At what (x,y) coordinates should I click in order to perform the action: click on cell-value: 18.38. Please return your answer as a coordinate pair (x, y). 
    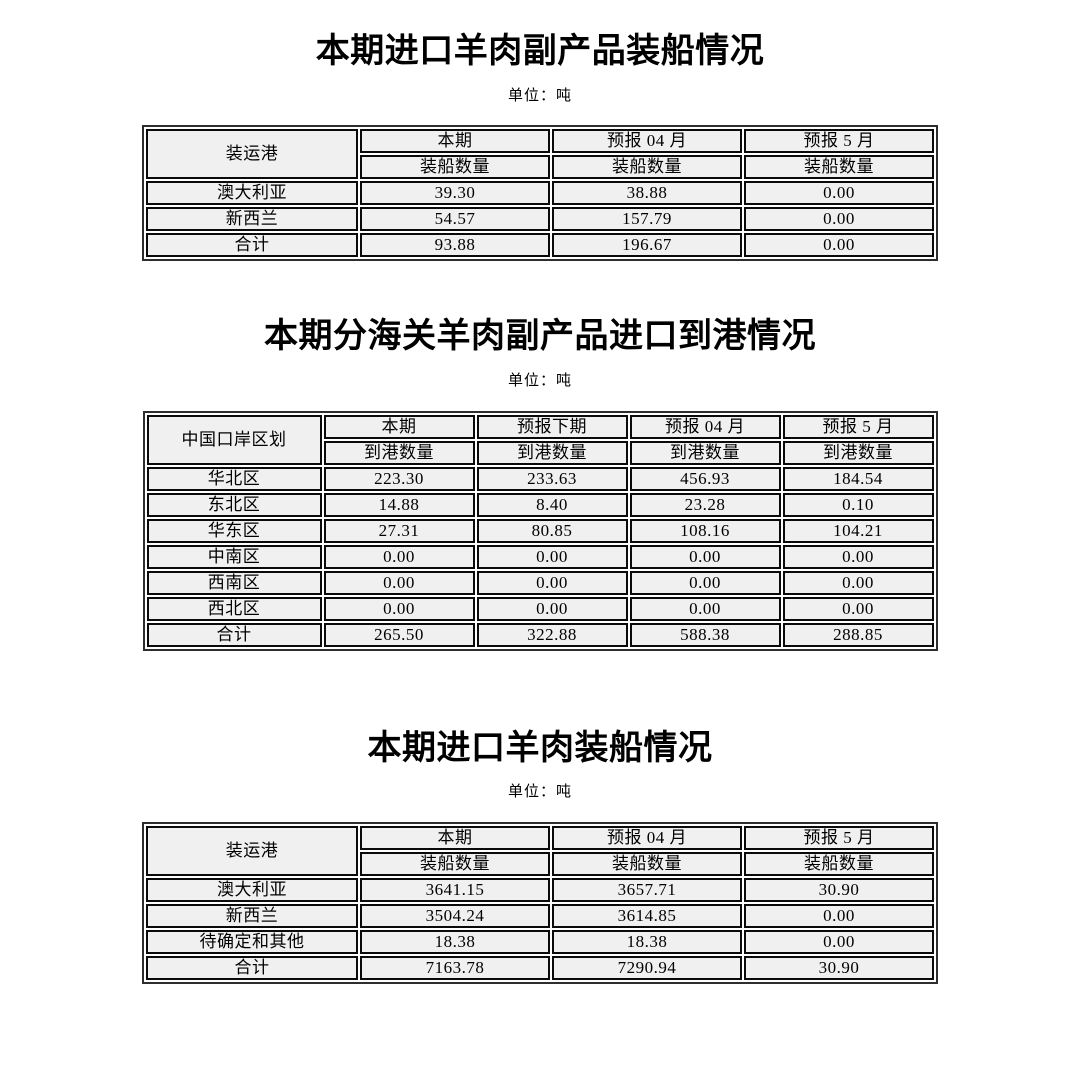
    Looking at the image, I should click on (647, 941).